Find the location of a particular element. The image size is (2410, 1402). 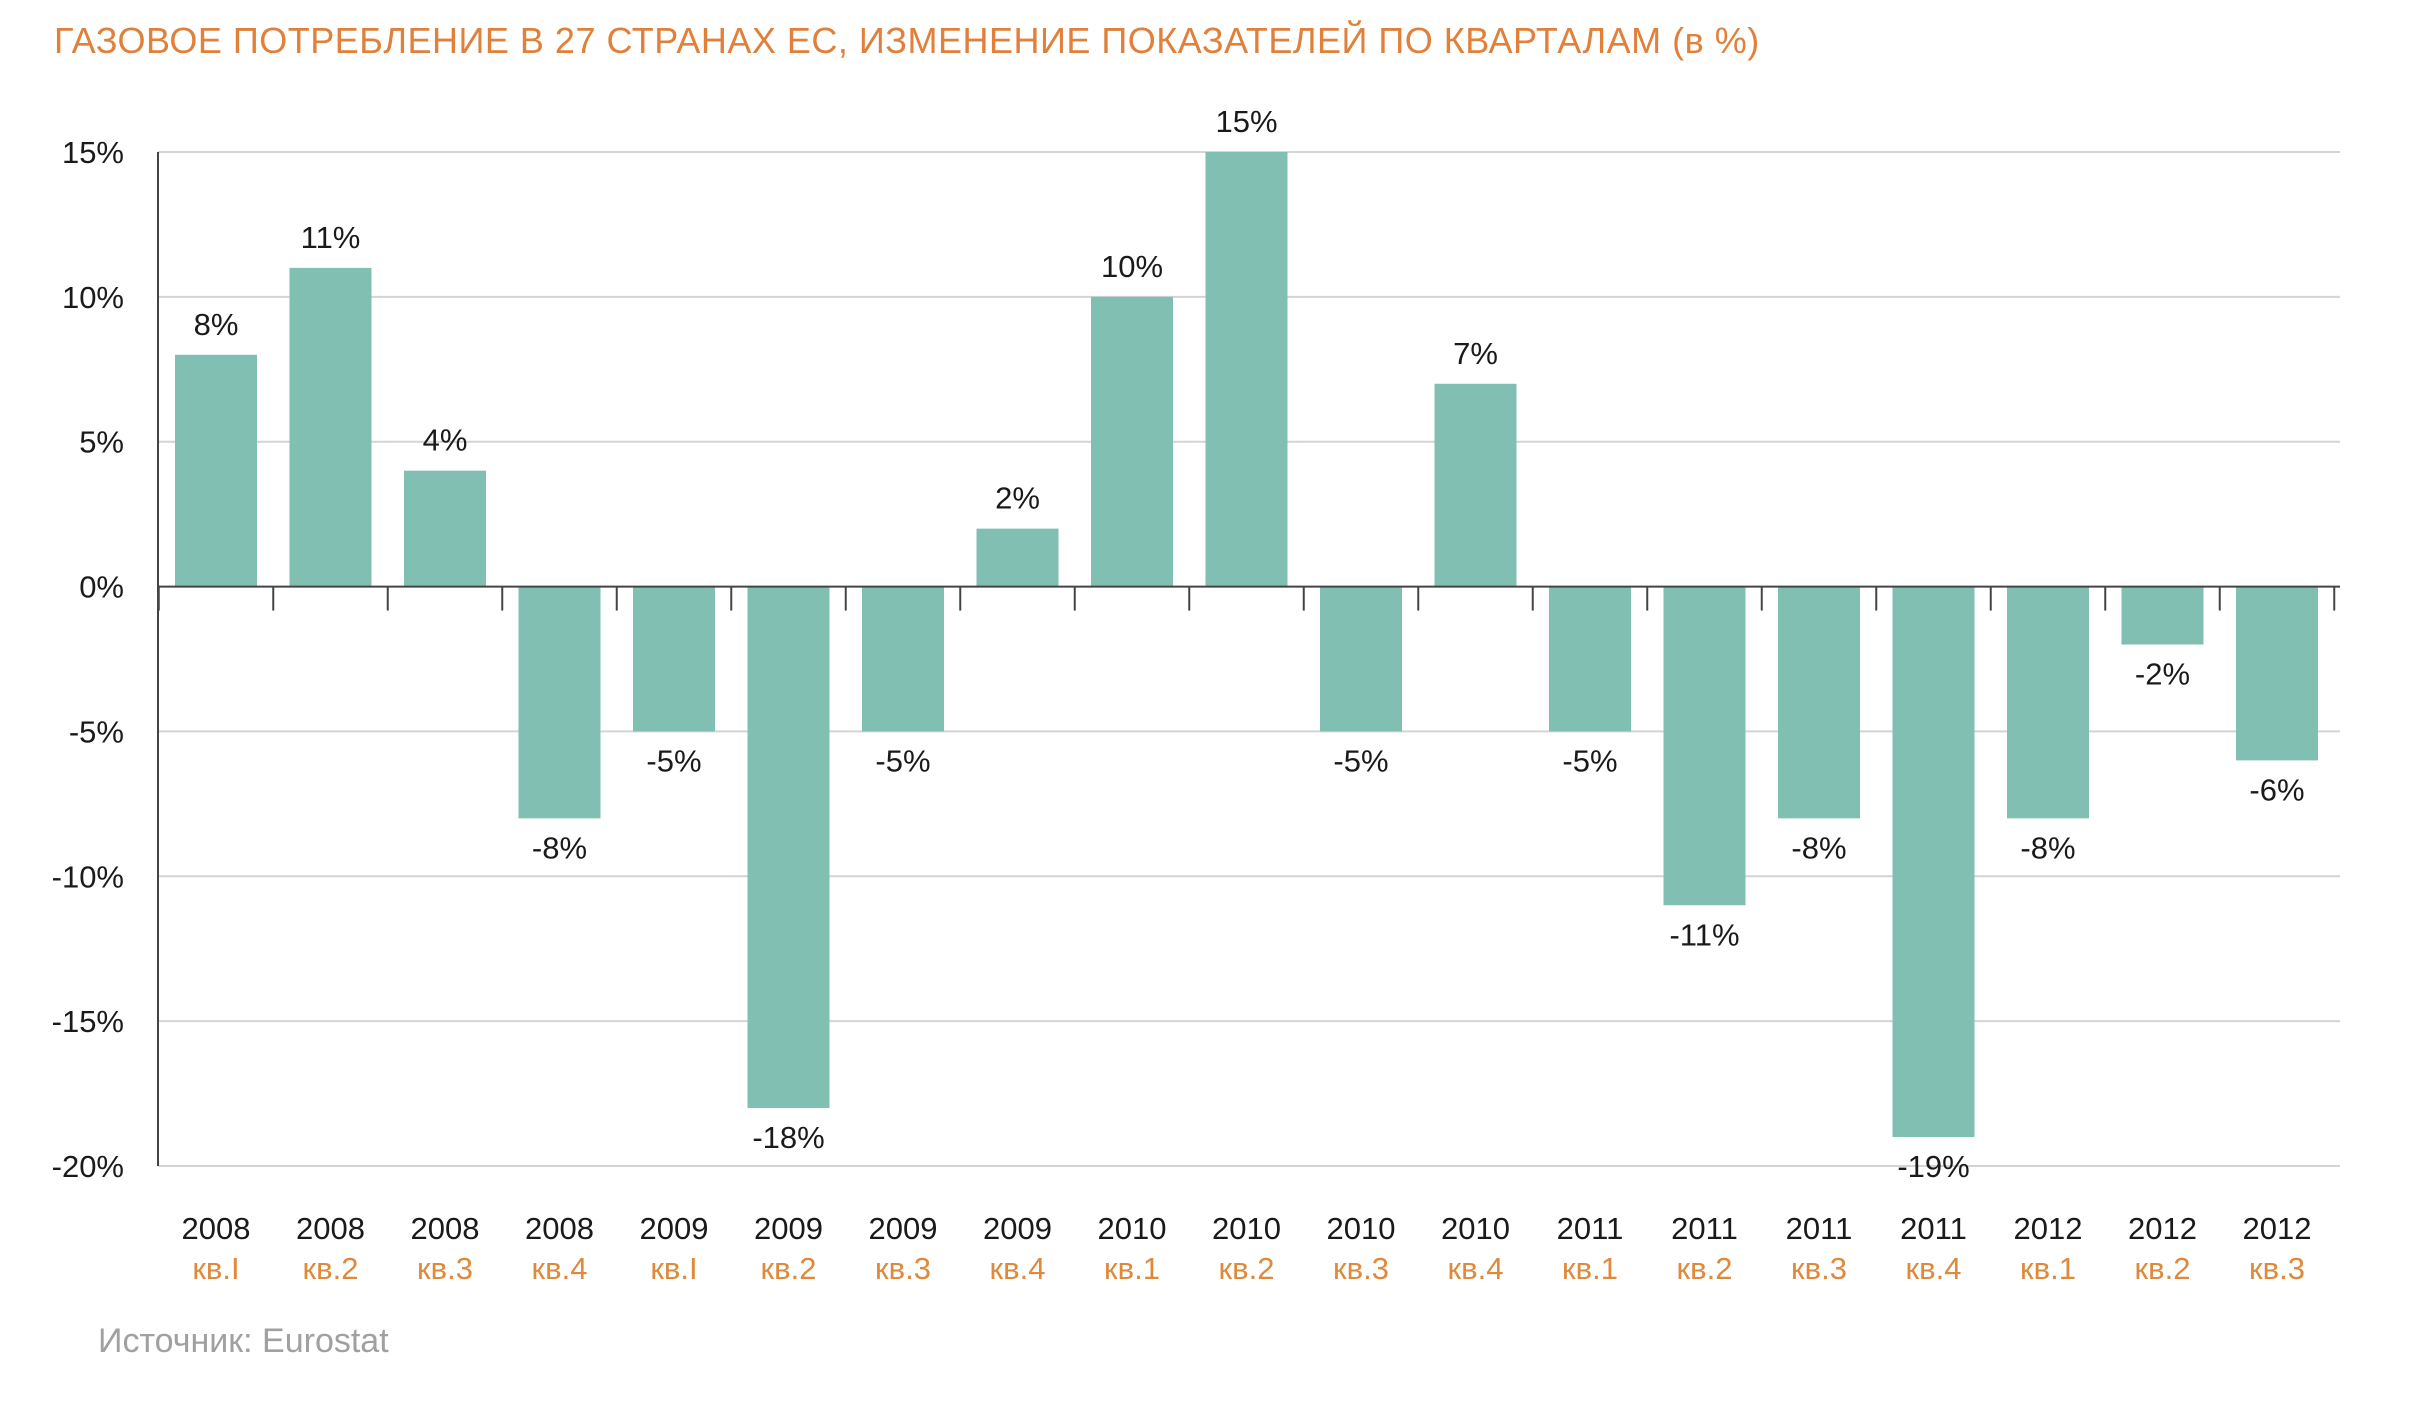

data-label: -18% is located at coordinates (788, 1137).